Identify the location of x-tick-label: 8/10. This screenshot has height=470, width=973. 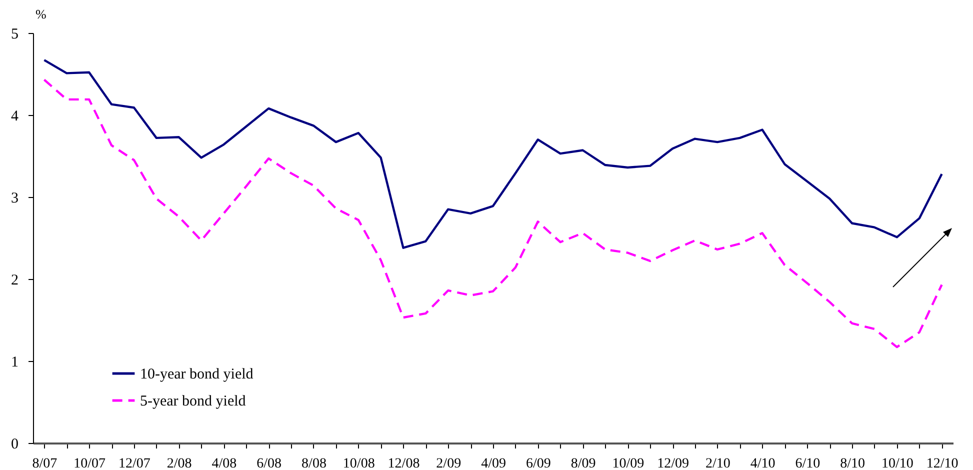
(852, 463).